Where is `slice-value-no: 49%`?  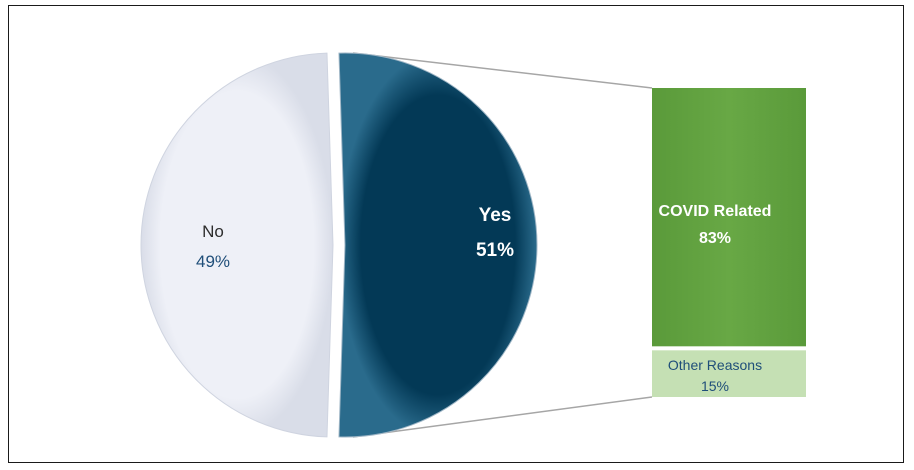 slice-value-no: 49% is located at coordinates (213, 261).